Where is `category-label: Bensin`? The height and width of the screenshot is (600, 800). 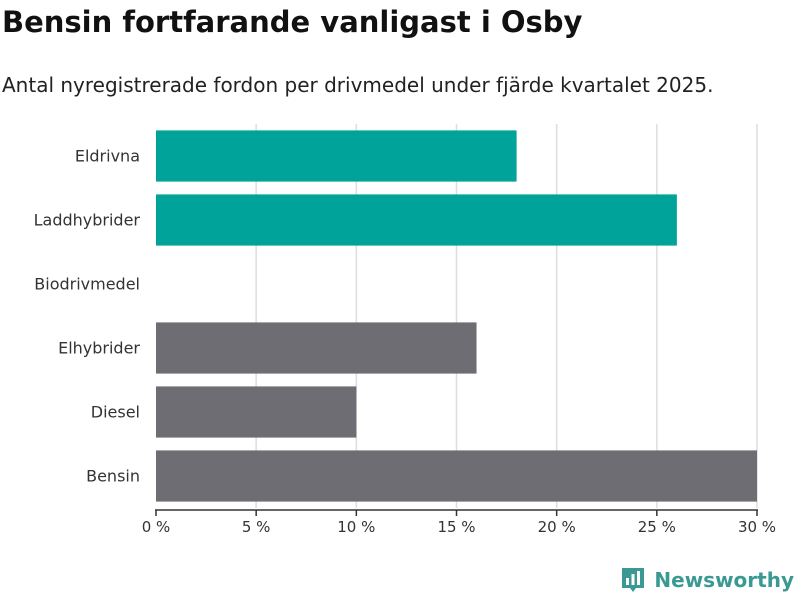
category-label: Bensin is located at coordinates (113, 476).